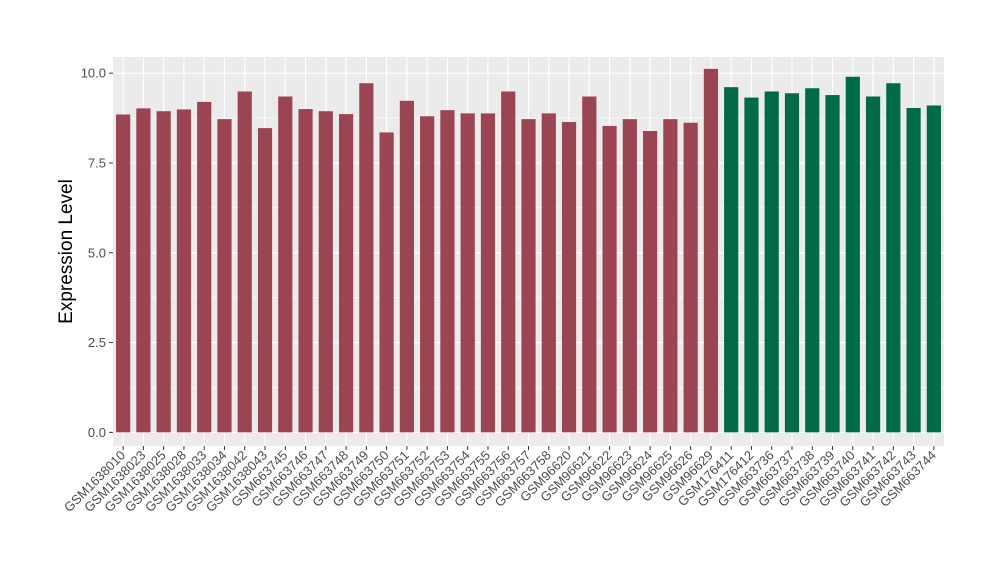 This screenshot has height=585, width=1000. What do you see at coordinates (569, 277) in the screenshot?
I see `bar-GSM96620` at bounding box center [569, 277].